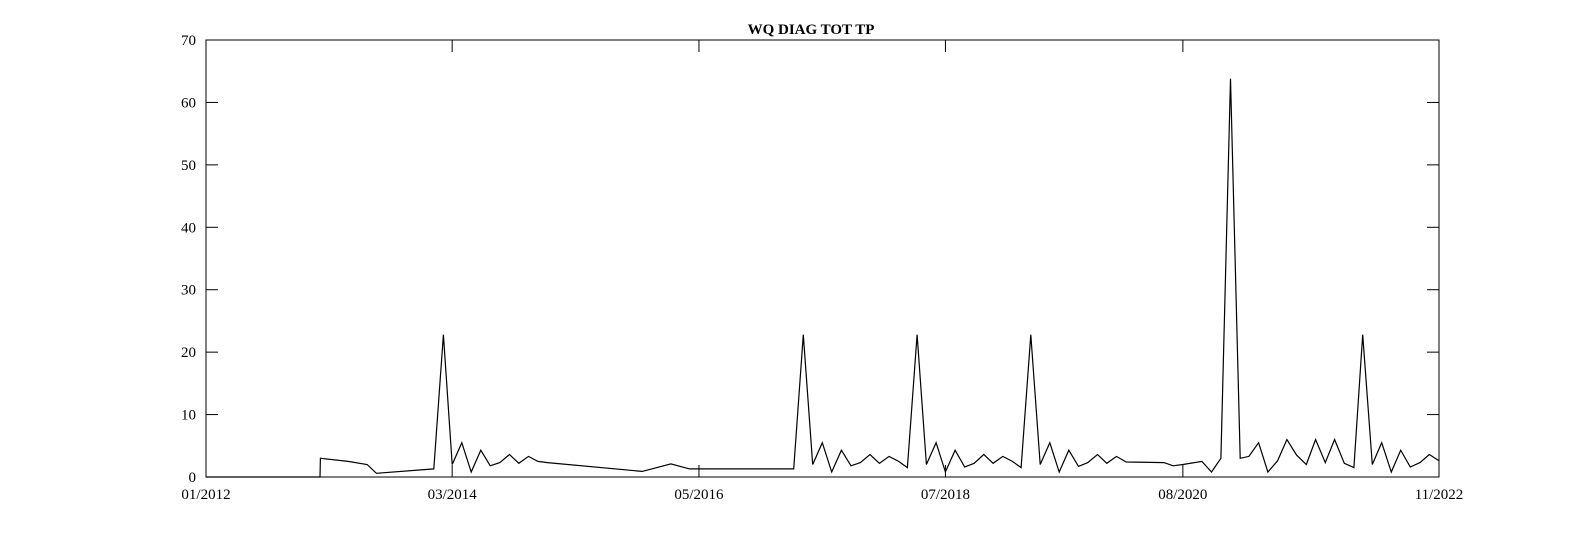 The width and height of the screenshot is (1591, 536). I want to click on x-tick-label: 07/2018, so click(945, 495).